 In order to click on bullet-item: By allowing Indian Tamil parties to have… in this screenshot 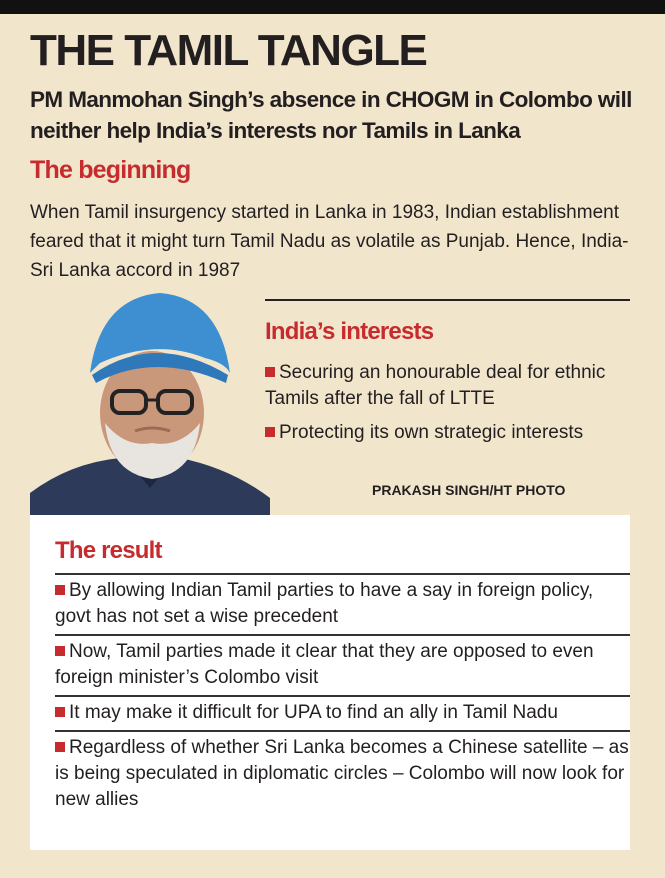, I will do `click(342, 603)`.